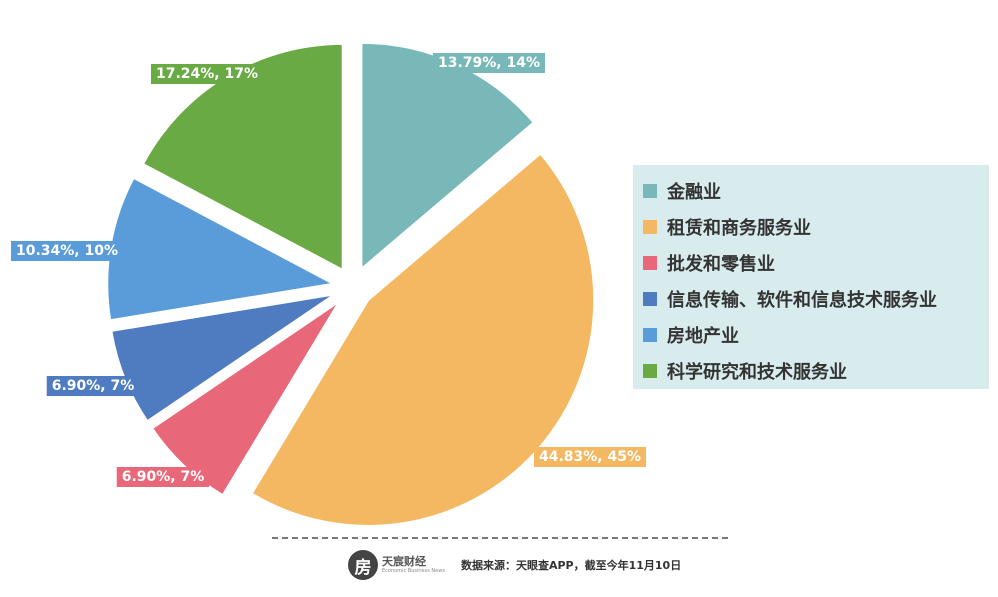 The width and height of the screenshot is (998, 597). What do you see at coordinates (703, 336) in the screenshot?
I see `legend-label: 房地产业` at bounding box center [703, 336].